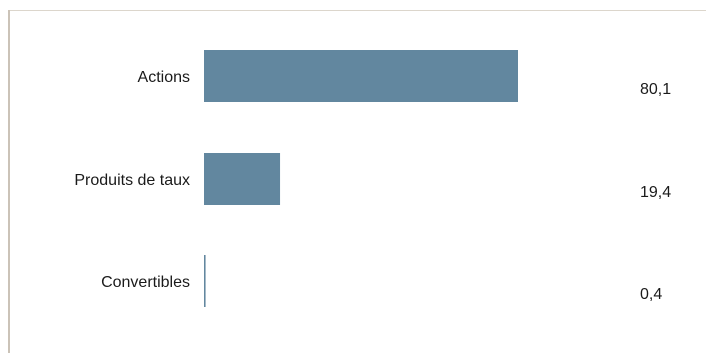 The image size is (706, 353). What do you see at coordinates (655, 192) in the screenshot?
I see `value-label: 19,4` at bounding box center [655, 192].